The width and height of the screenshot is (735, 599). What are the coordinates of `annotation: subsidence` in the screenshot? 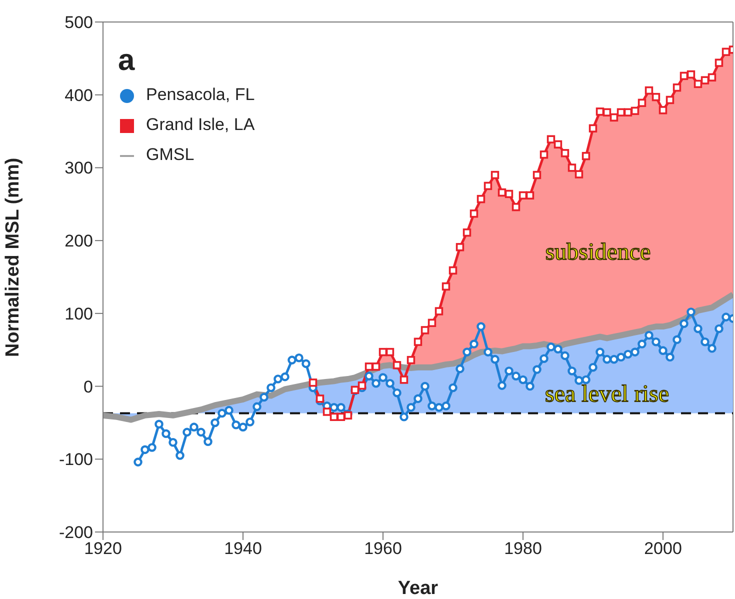 It's located at (598, 253).